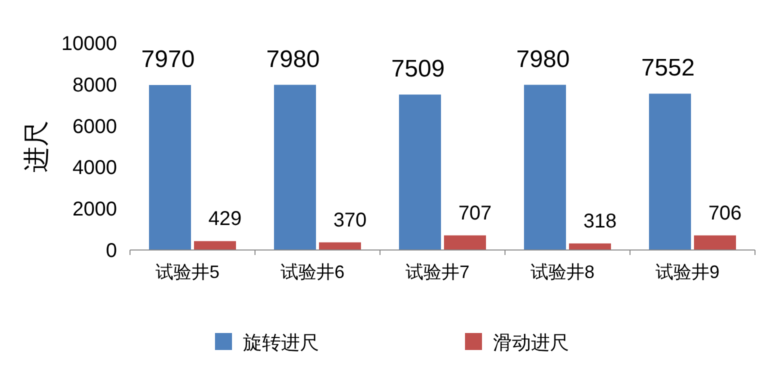 The image size is (775, 388). What do you see at coordinates (418, 69) in the screenshot?
I see `data-label: 7509` at bounding box center [418, 69].